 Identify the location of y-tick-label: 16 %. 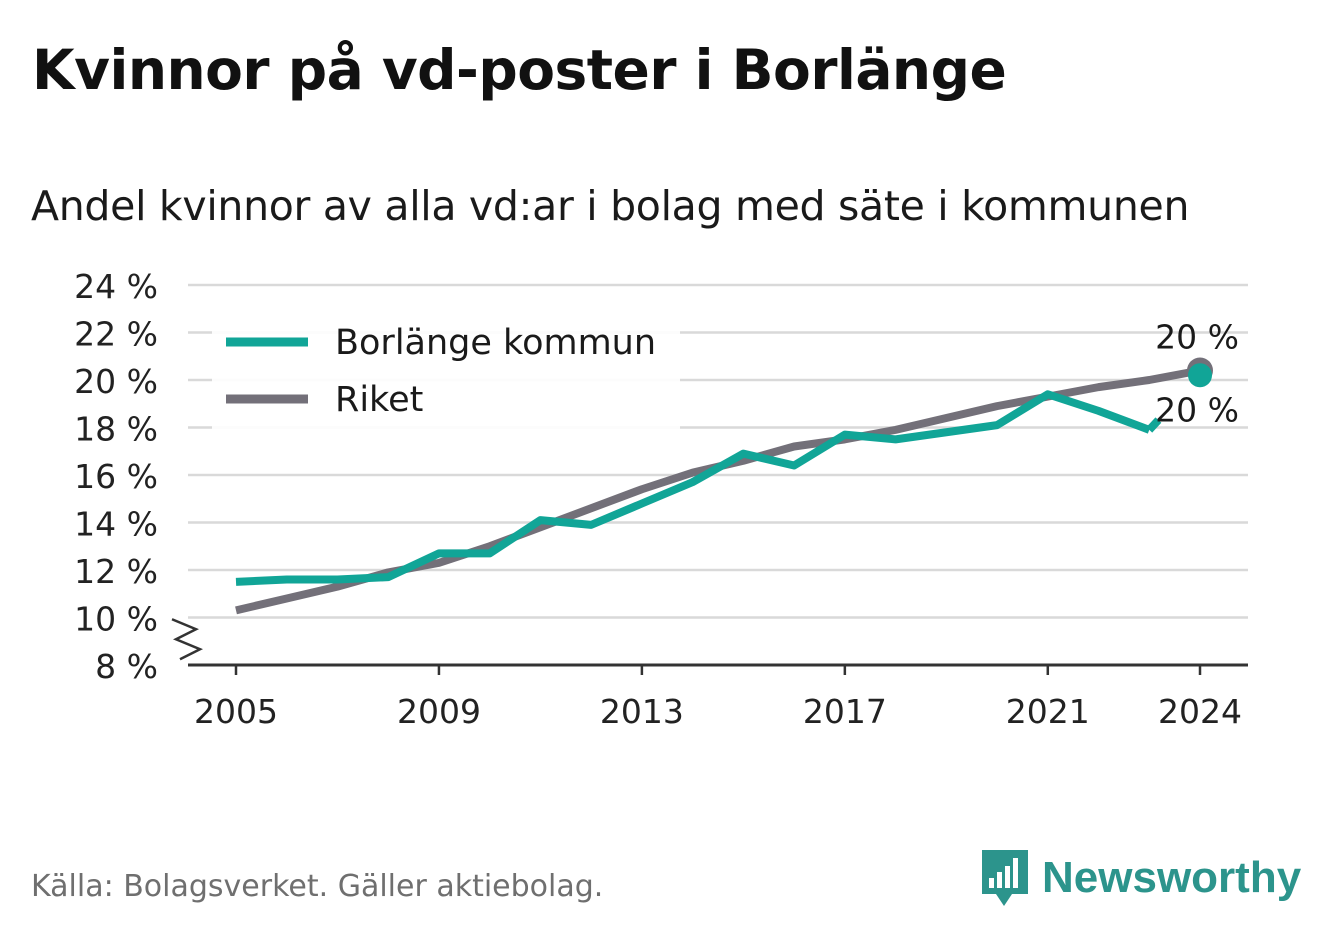
(116, 476).